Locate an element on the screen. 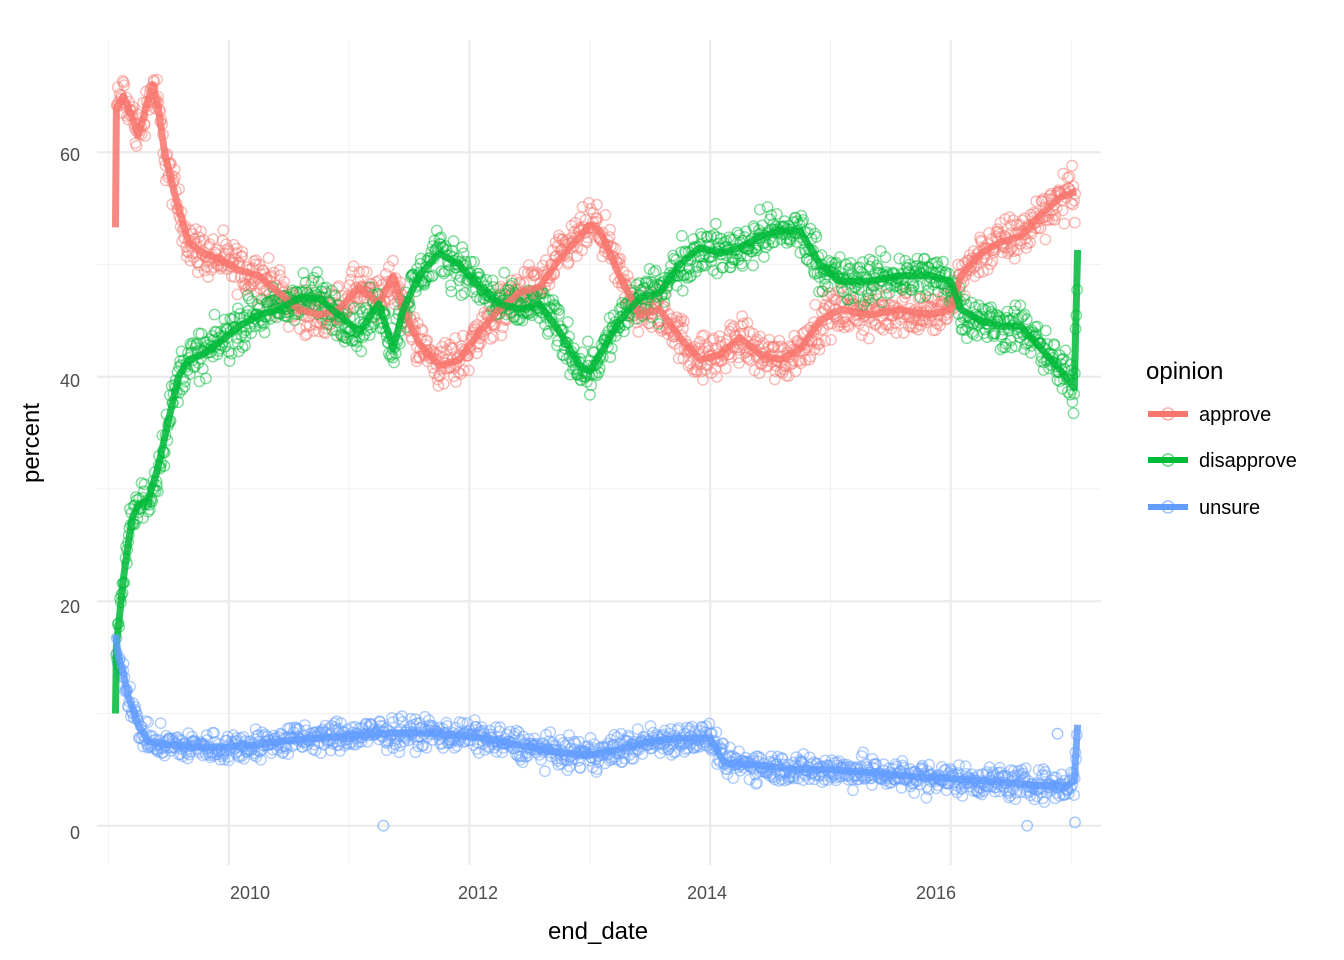 The image size is (1344, 960). legend-label: disapprove is located at coordinates (1248, 461).